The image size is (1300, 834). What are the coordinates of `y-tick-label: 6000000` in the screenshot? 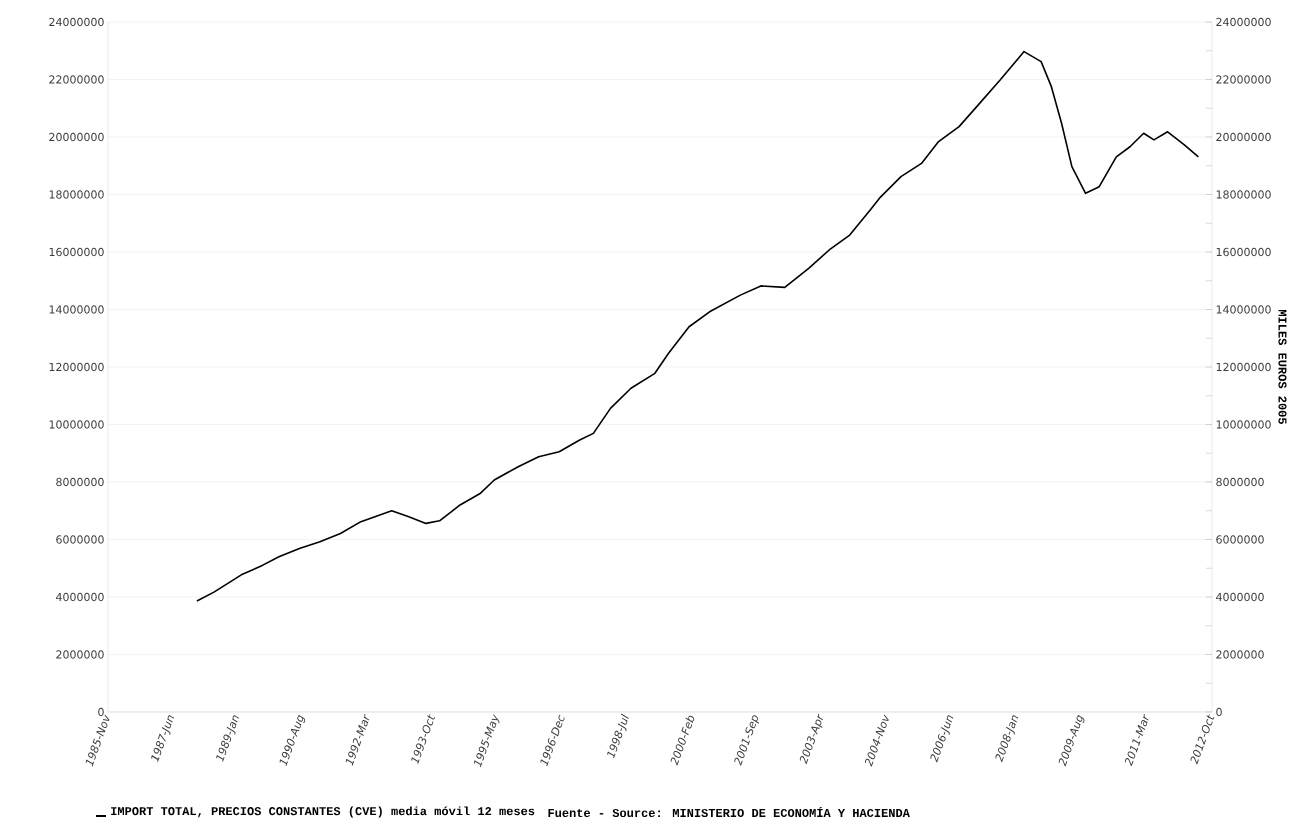 It's located at (80, 539).